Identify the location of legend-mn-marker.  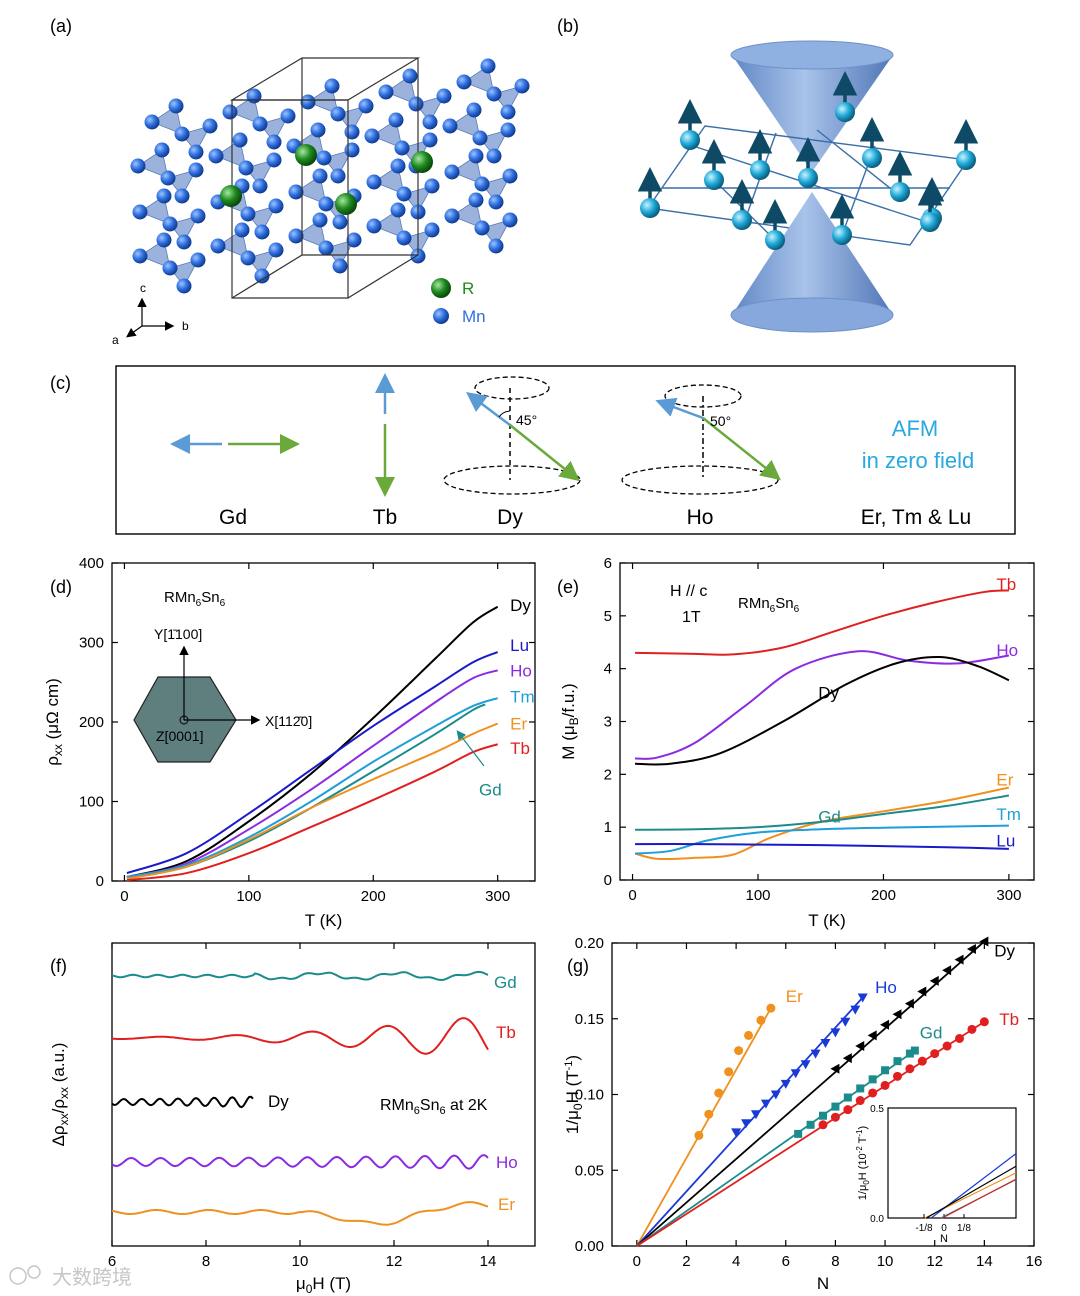
(441, 316).